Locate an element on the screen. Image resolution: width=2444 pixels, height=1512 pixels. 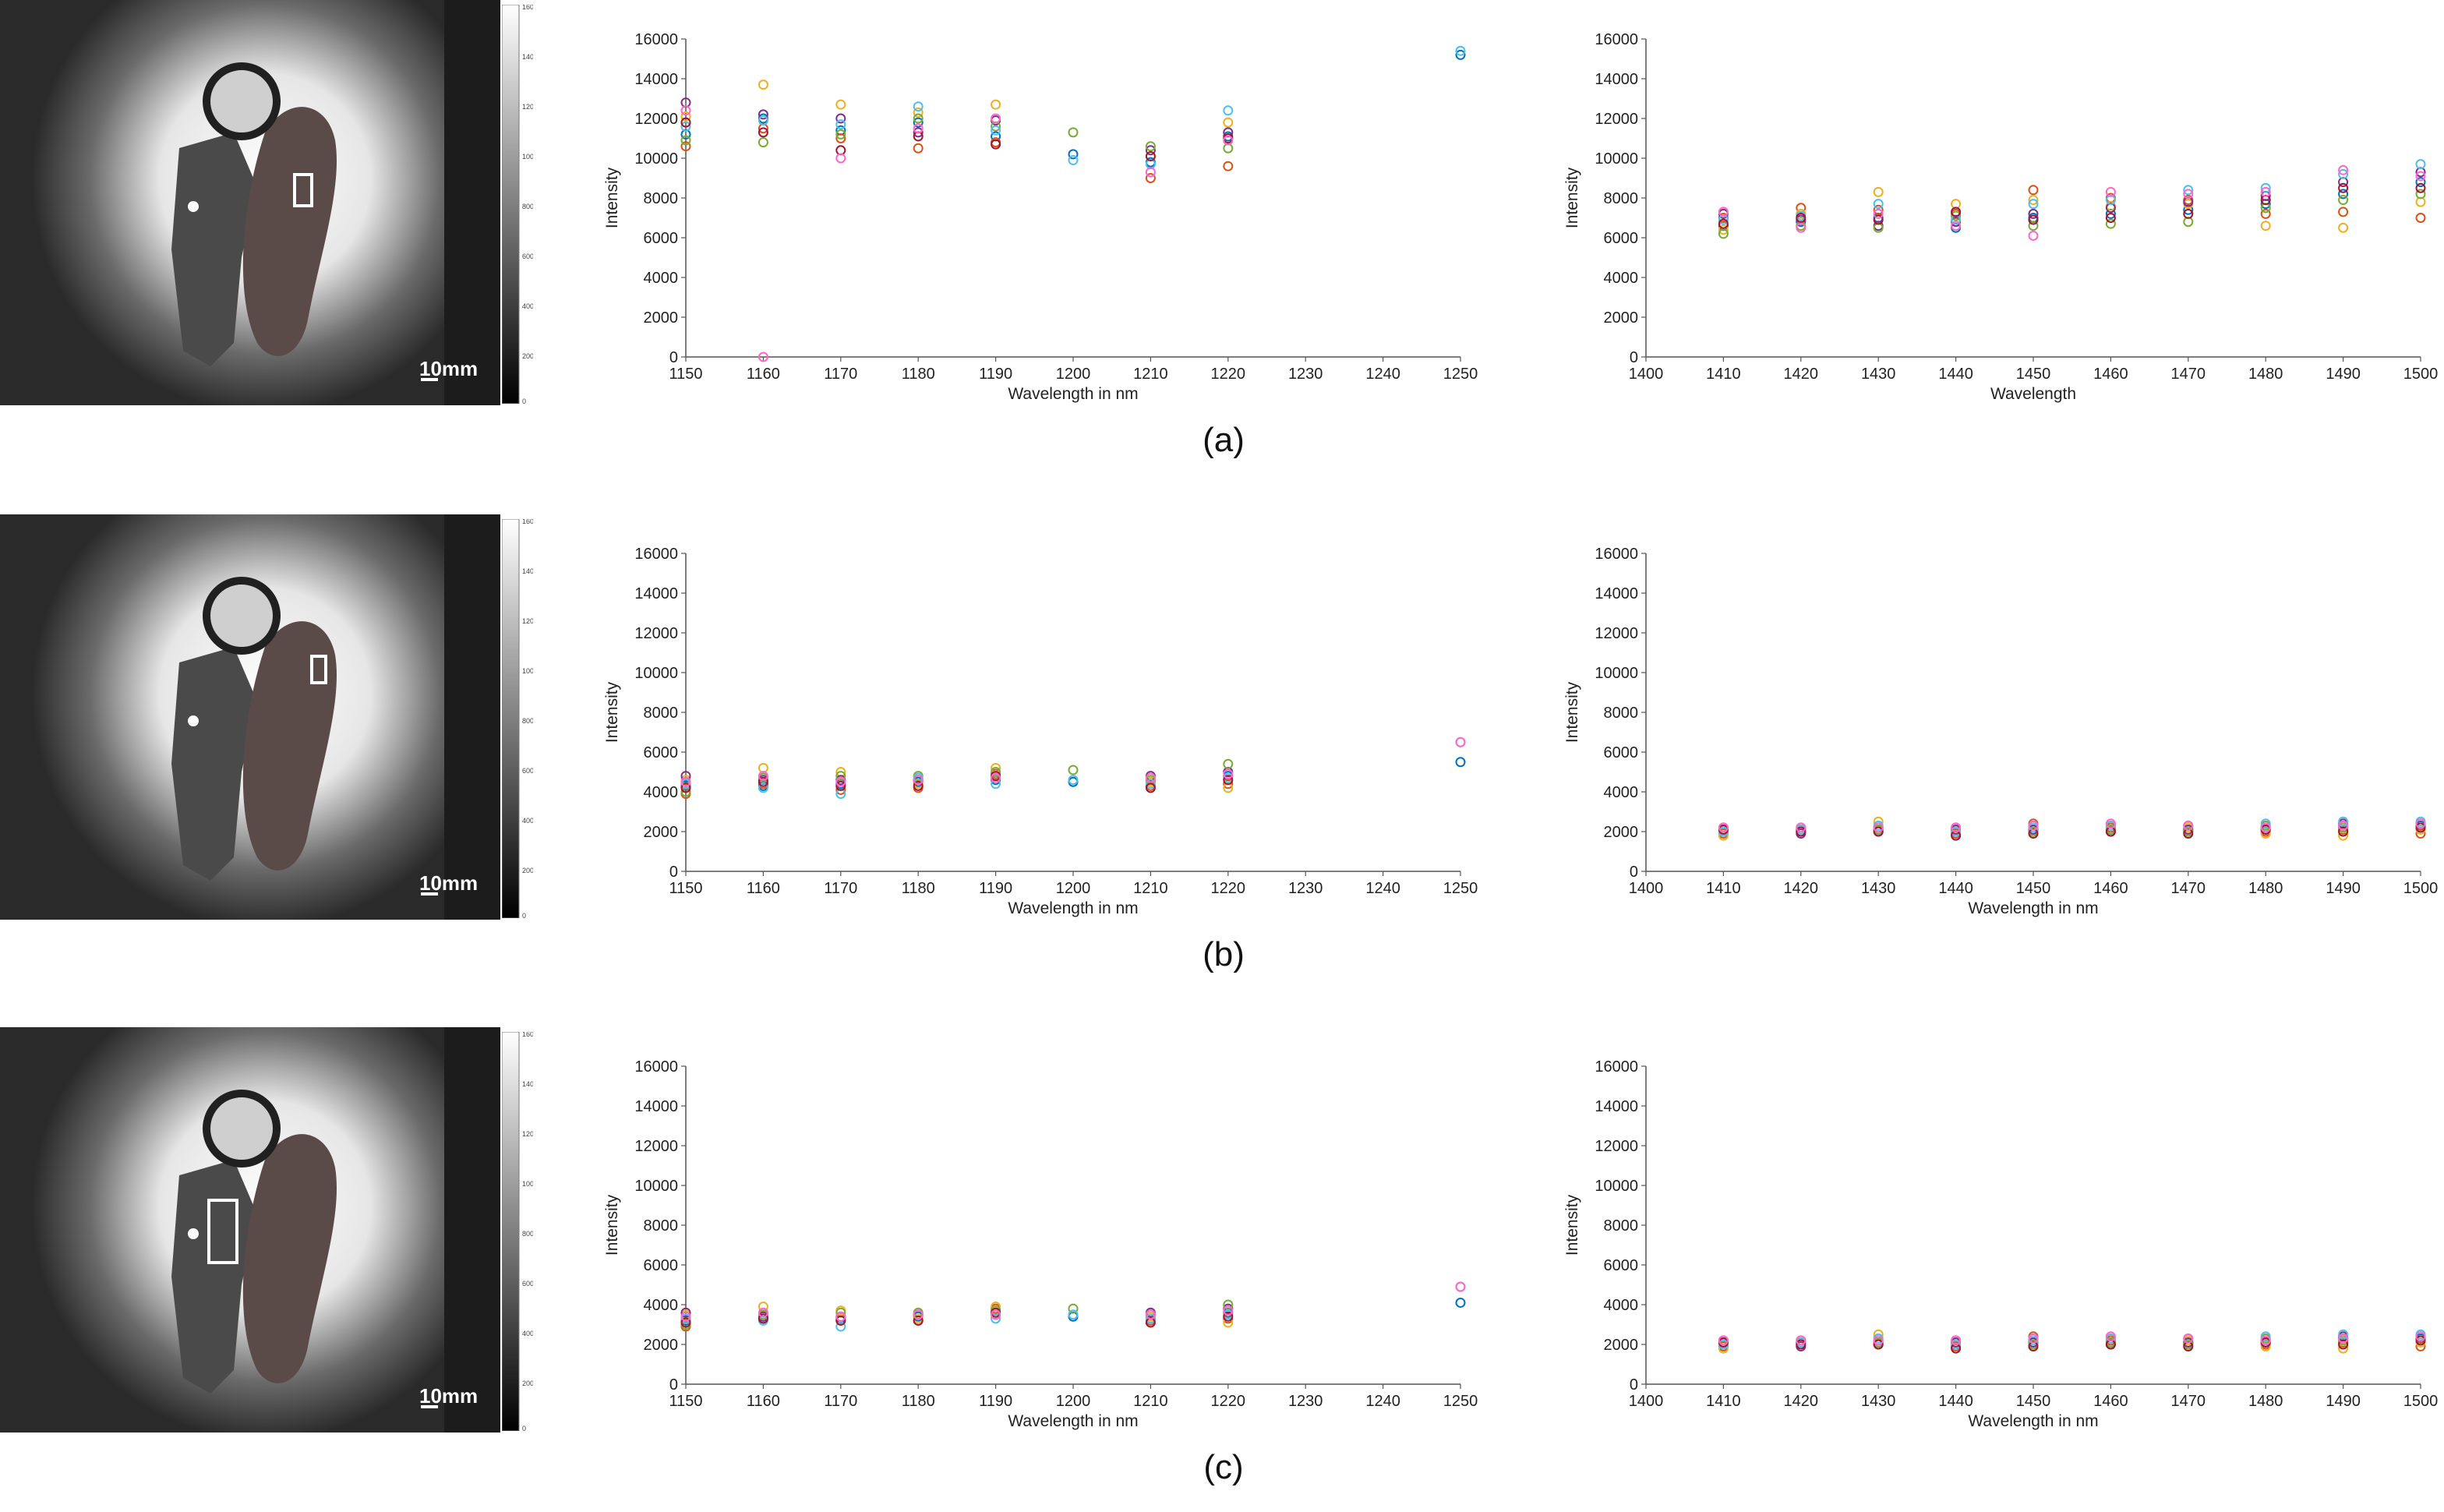
sample-image-a: 10mm is located at coordinates (250, 202).